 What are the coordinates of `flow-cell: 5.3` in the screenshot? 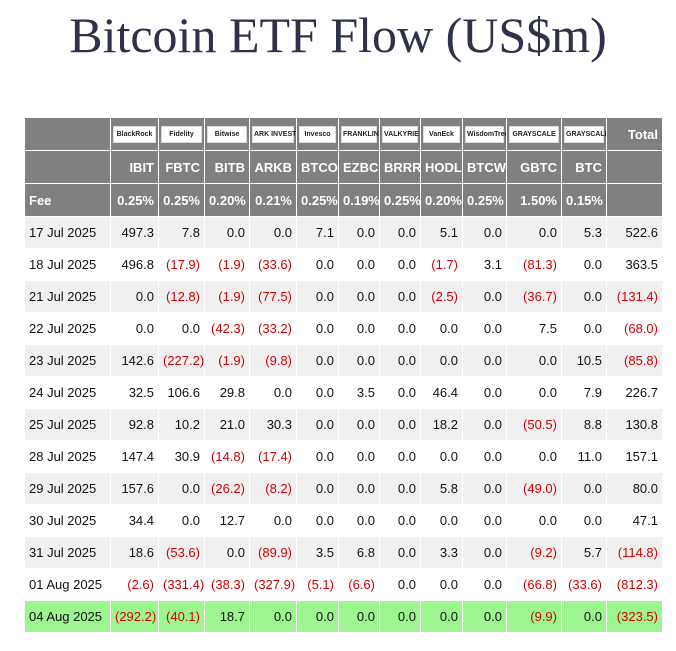 It's located at (584, 232).